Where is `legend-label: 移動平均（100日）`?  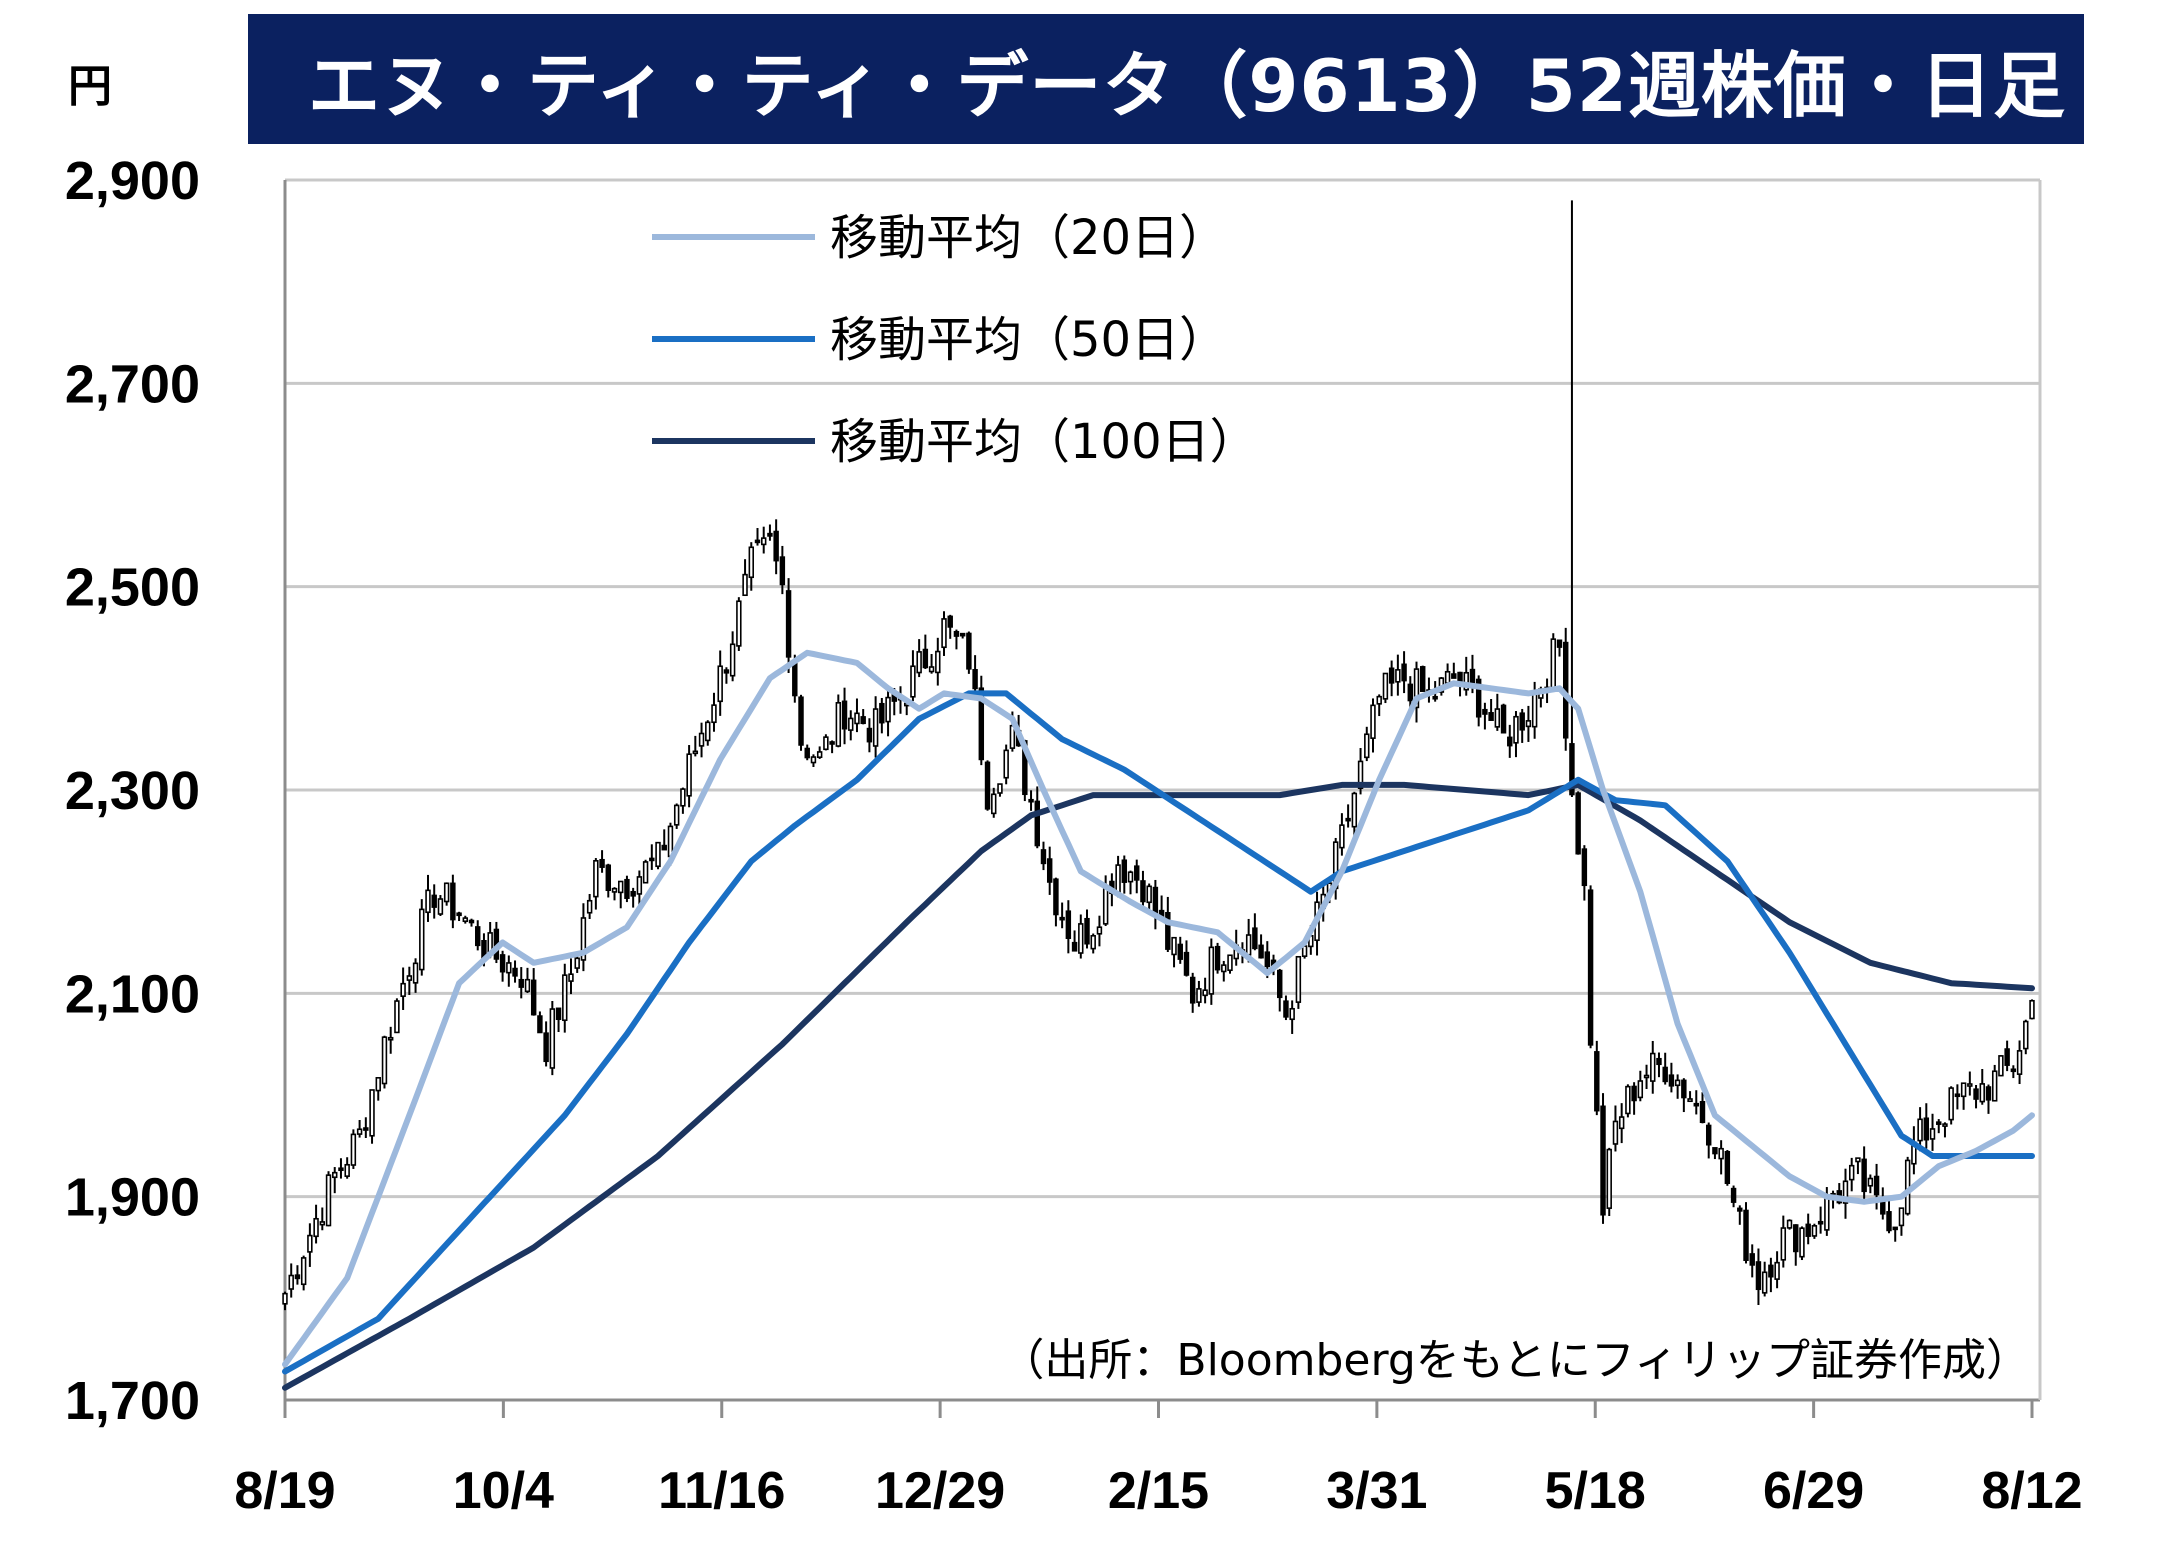 legend-label: 移動平均（100日） is located at coordinates (1044, 442).